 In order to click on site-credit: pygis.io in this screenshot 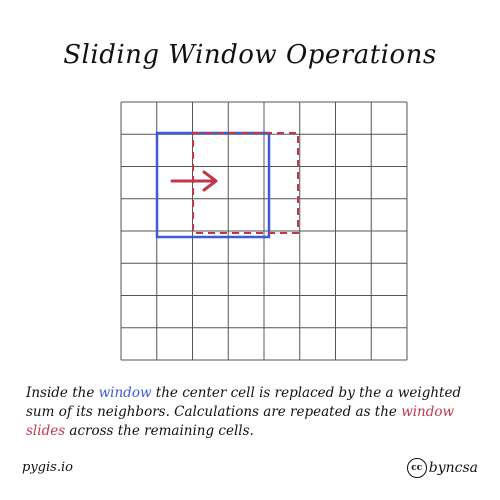, I will do `click(47, 467)`.